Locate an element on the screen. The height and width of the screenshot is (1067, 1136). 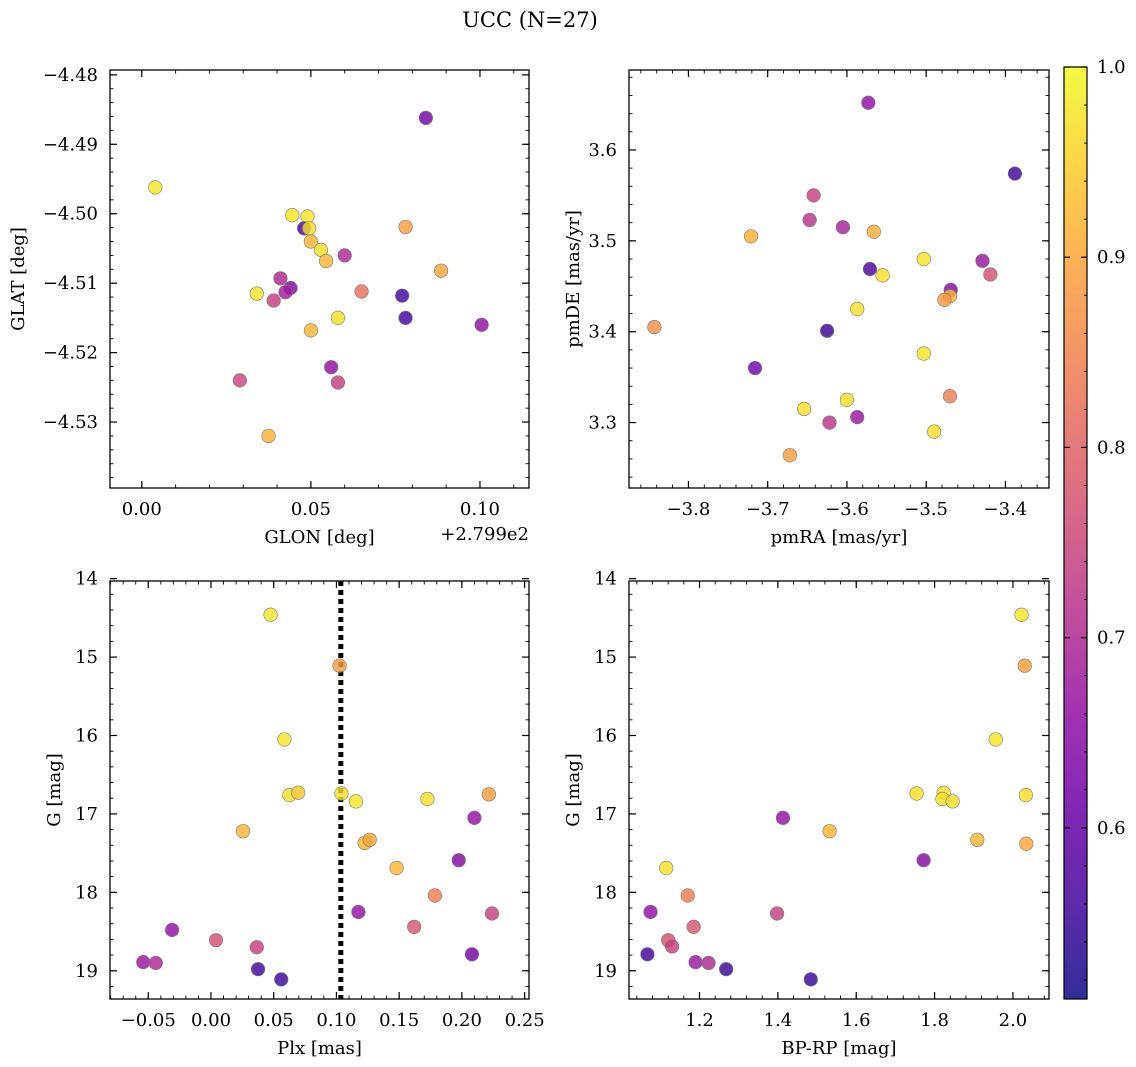
y-tick-label: 3.3 is located at coordinates (602, 423).